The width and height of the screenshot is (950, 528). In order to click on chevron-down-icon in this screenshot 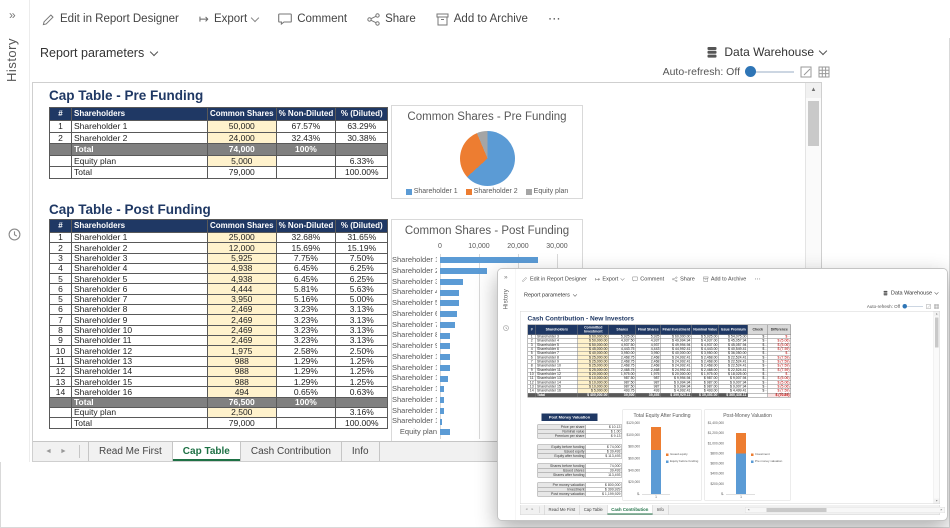, I will do `click(255, 17)`.